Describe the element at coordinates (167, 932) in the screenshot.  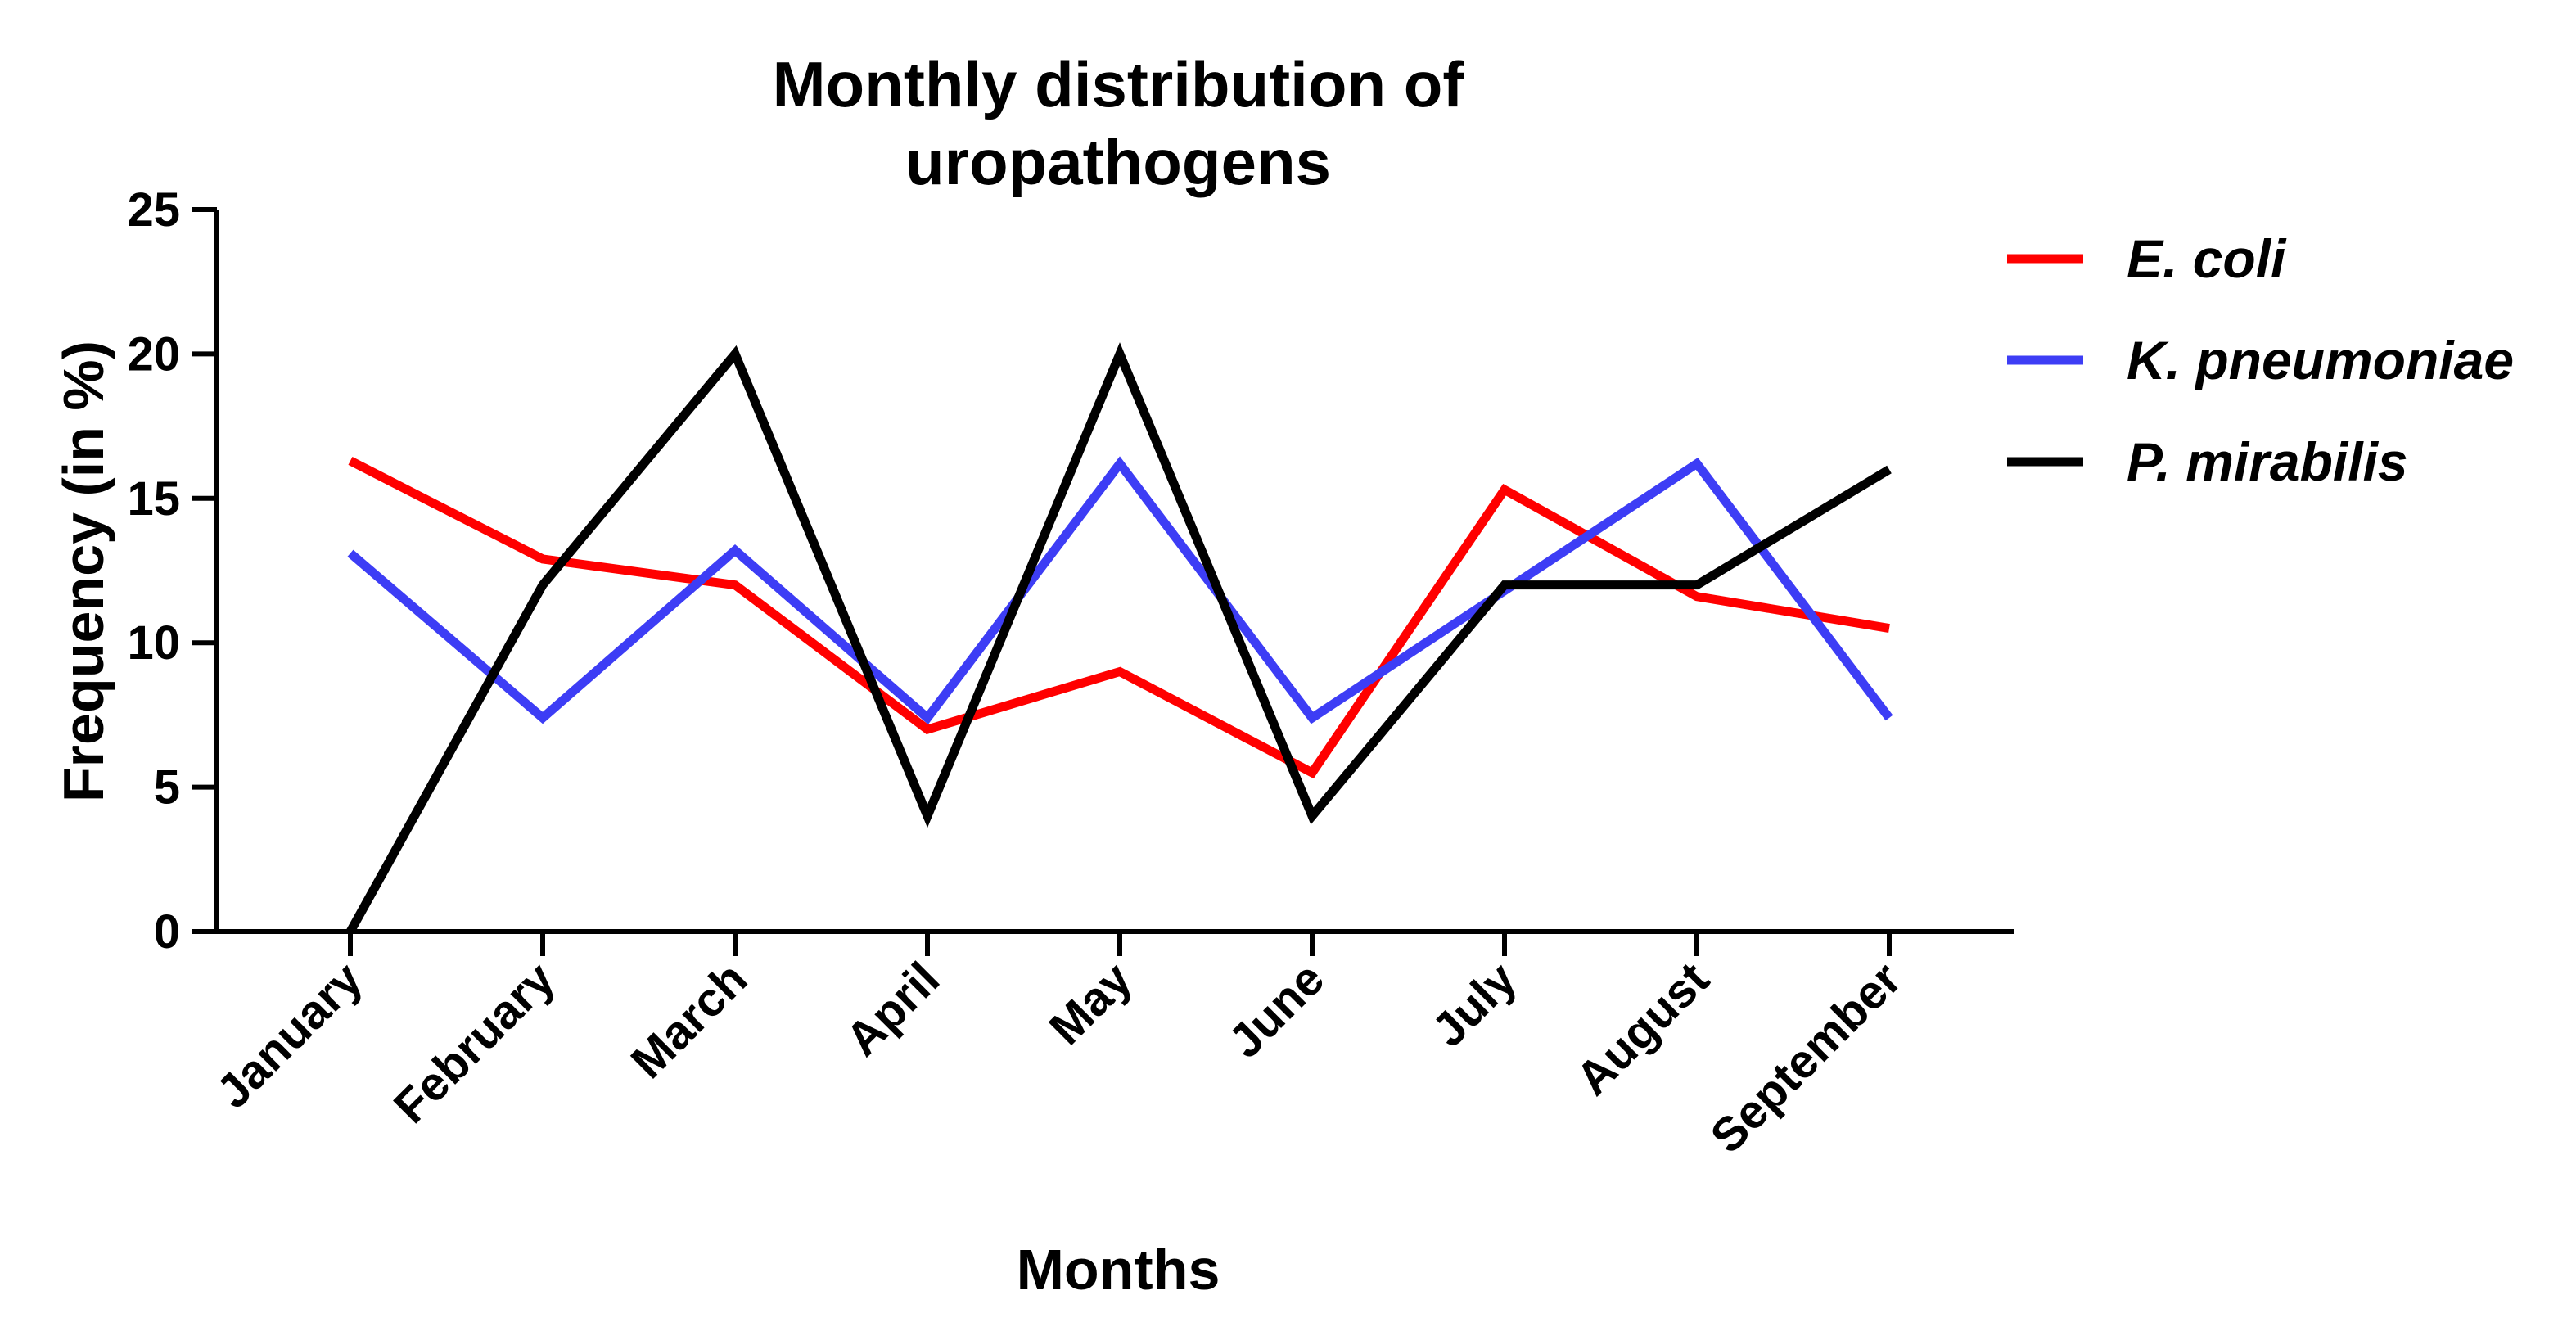
I see `y-tick-label: 0` at that location.